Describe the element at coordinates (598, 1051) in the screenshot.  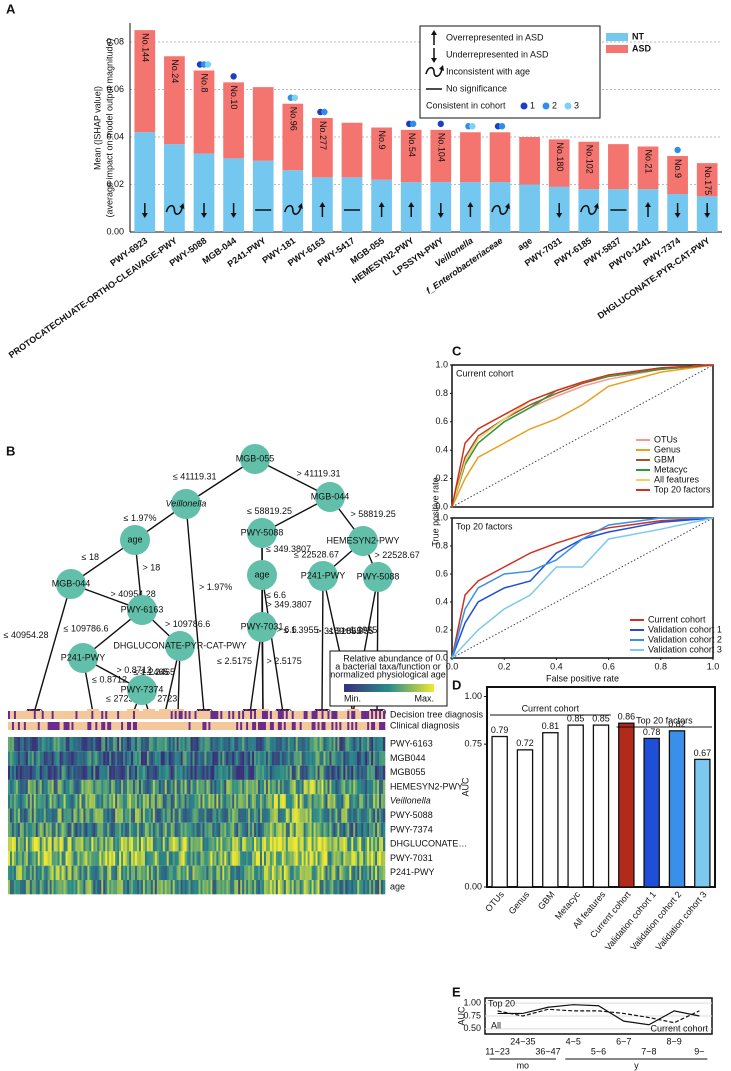
I see `x-tick-label: 5~6` at that location.